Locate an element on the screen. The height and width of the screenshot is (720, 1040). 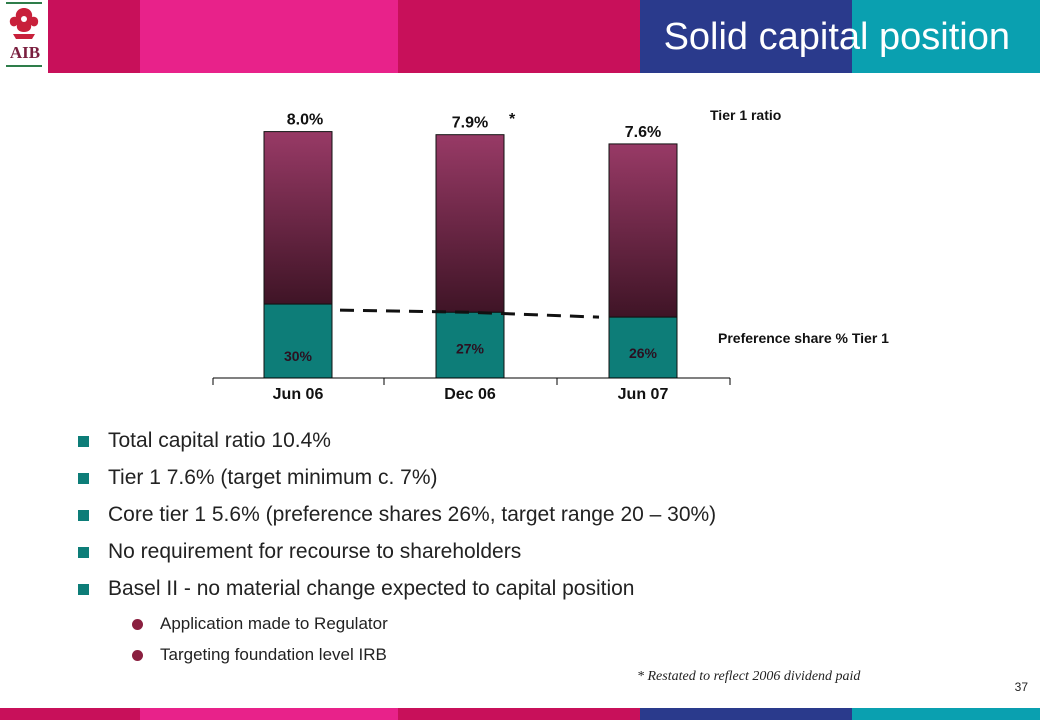
tier1-value-label: 7.6% is located at coordinates (643, 132).